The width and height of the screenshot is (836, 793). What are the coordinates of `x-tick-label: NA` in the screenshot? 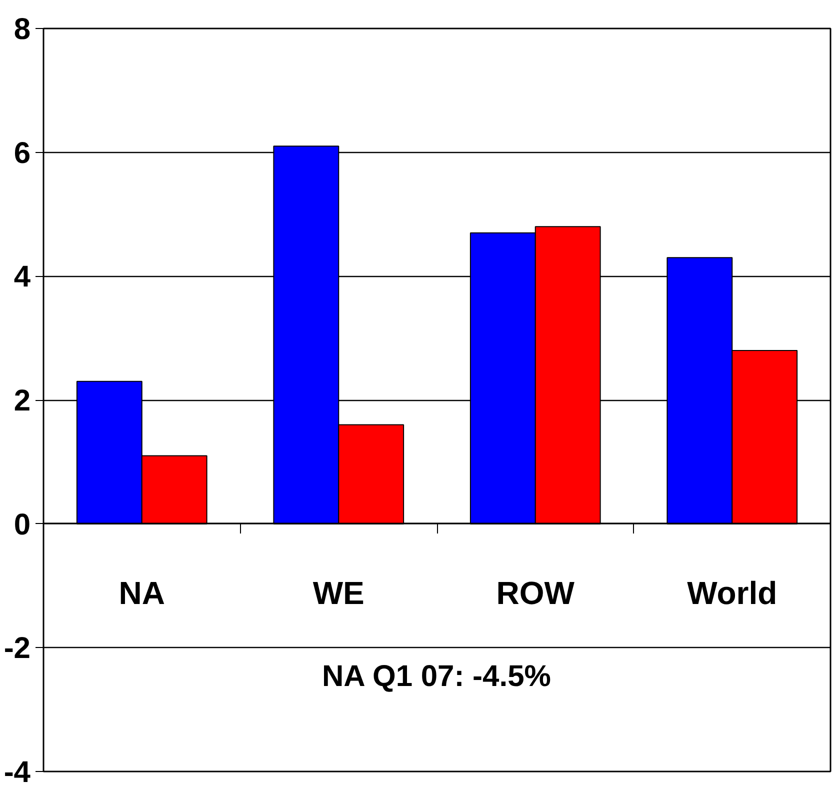 It's located at (141, 592).